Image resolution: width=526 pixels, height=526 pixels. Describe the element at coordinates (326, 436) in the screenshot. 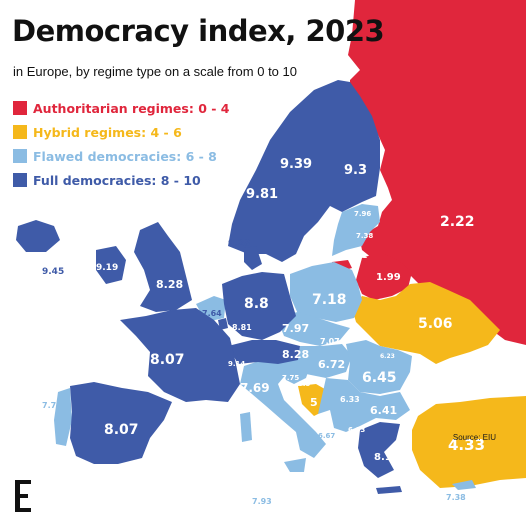

I see `score-montenegro: 6.67` at that location.